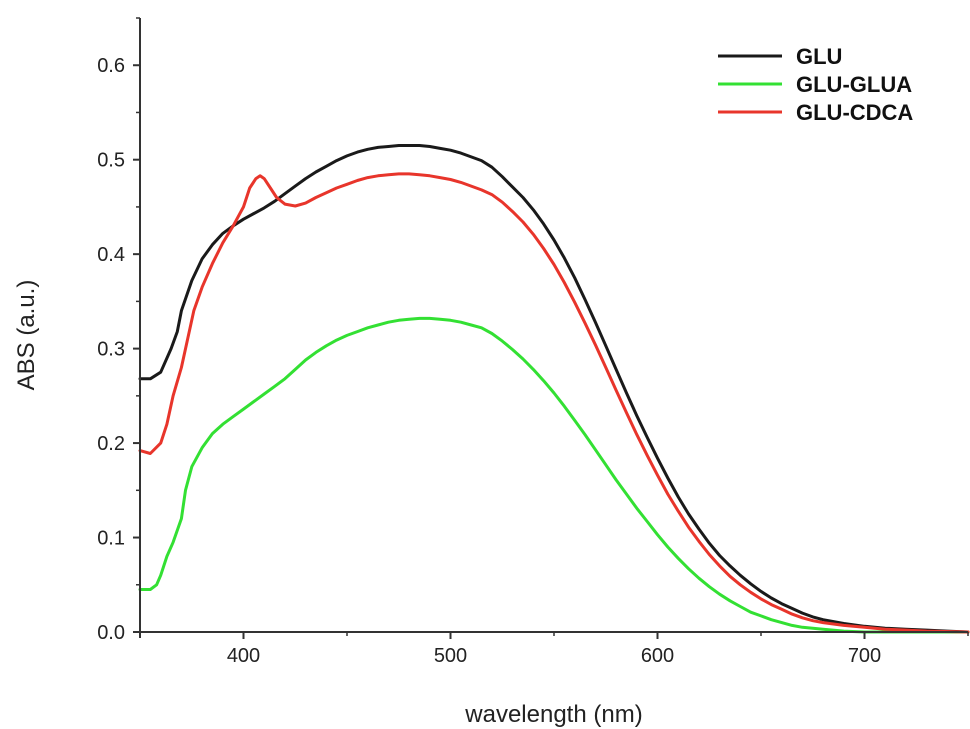  I want to click on x-axis-label: wavelength (nm), so click(553, 714).